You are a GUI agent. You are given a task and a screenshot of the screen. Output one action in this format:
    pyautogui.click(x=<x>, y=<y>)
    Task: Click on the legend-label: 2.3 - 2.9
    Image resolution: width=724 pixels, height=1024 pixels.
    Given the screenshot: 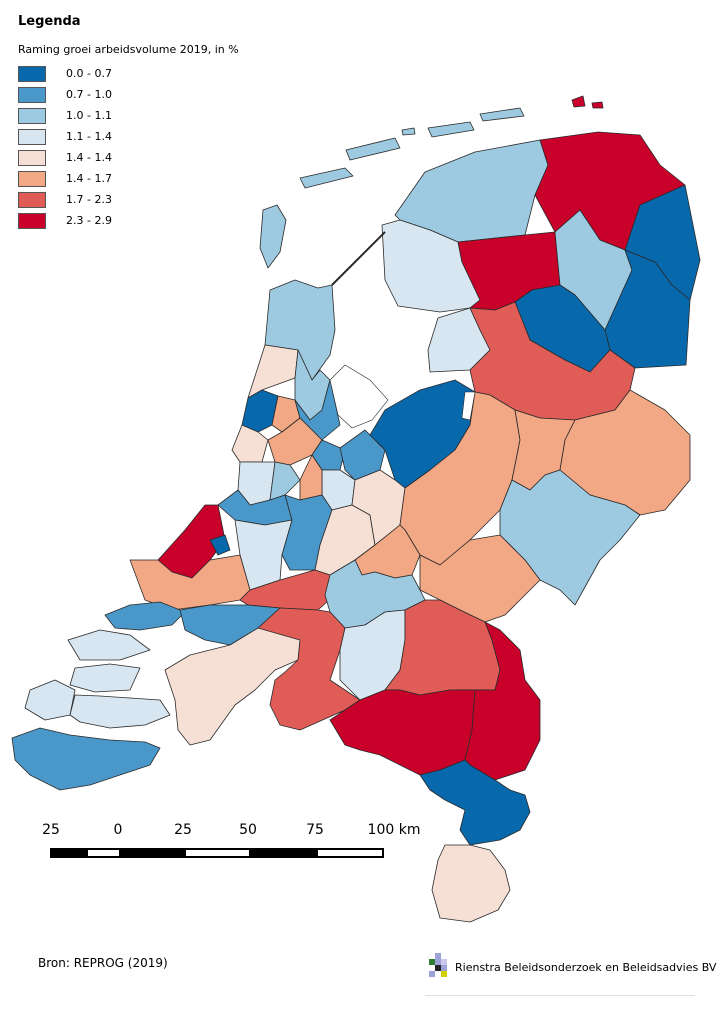 What is the action you would take?
    pyautogui.click(x=89, y=220)
    